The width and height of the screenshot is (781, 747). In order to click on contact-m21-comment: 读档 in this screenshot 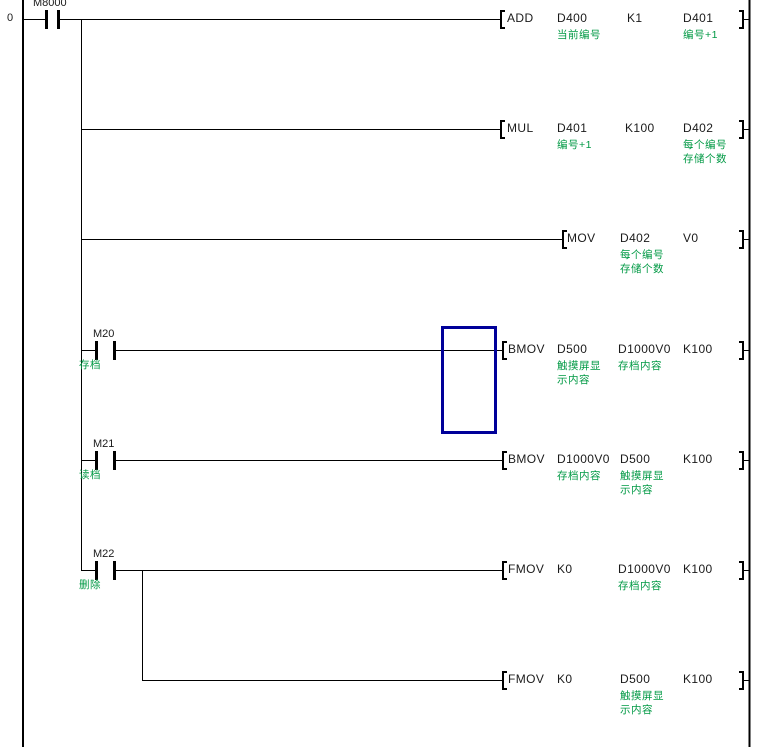, I will do `click(90, 475)`.